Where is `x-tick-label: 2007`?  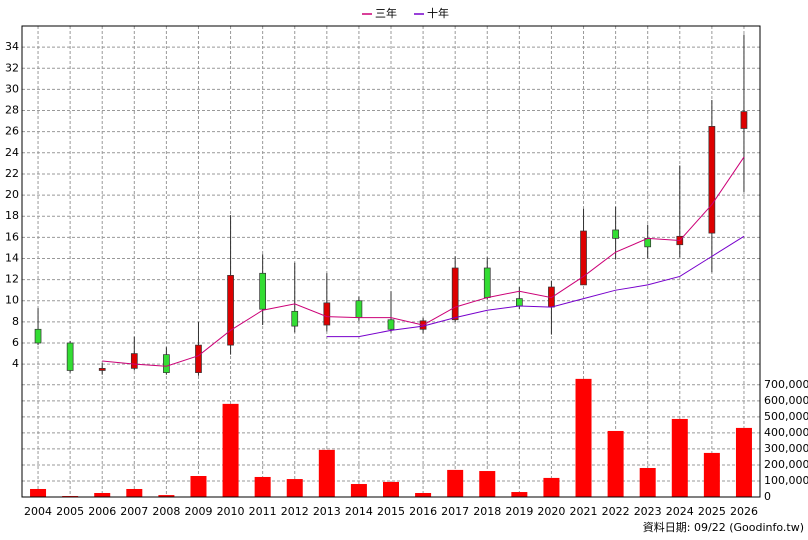
x-tick-label: 2007 is located at coordinates (134, 511).